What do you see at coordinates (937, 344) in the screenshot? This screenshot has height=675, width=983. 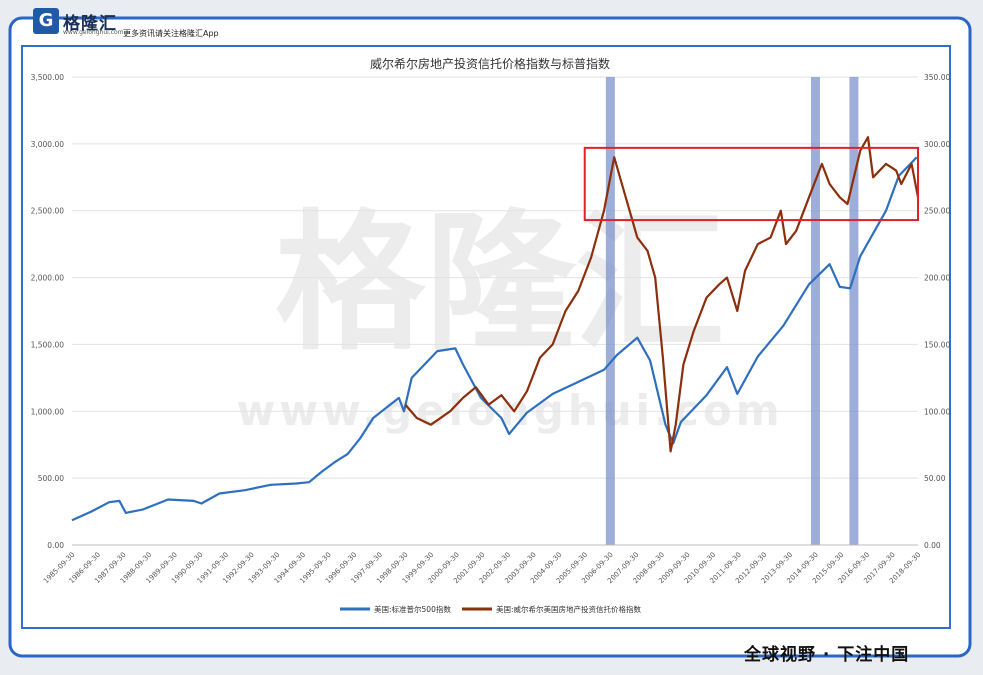 I see `y-right-tick-label: 150.00` at bounding box center [937, 344].